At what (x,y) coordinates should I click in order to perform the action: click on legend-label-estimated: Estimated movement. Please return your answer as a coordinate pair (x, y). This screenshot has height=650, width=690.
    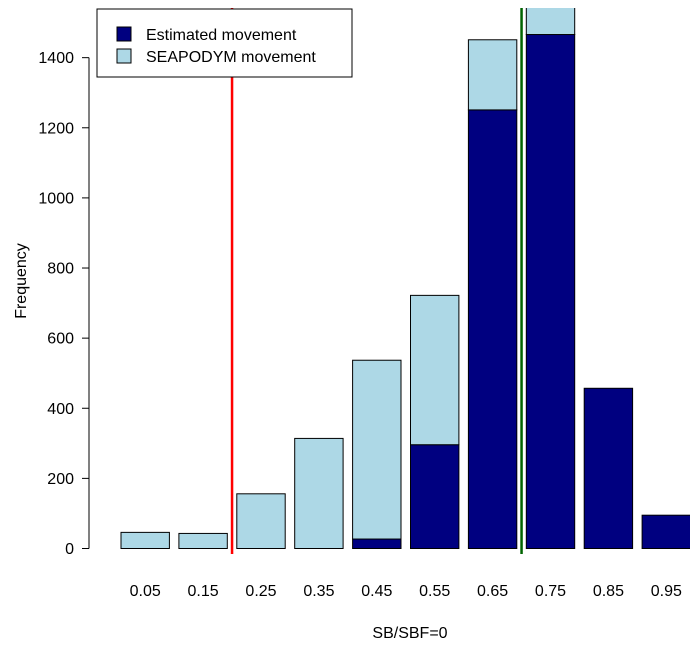
    Looking at the image, I should click on (221, 35).